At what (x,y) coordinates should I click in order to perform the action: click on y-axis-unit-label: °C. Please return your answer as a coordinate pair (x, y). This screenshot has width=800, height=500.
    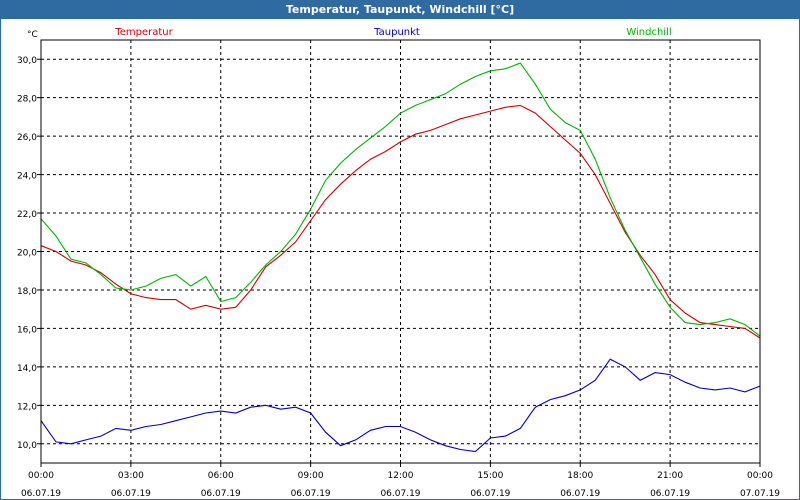
    Looking at the image, I should click on (32, 35).